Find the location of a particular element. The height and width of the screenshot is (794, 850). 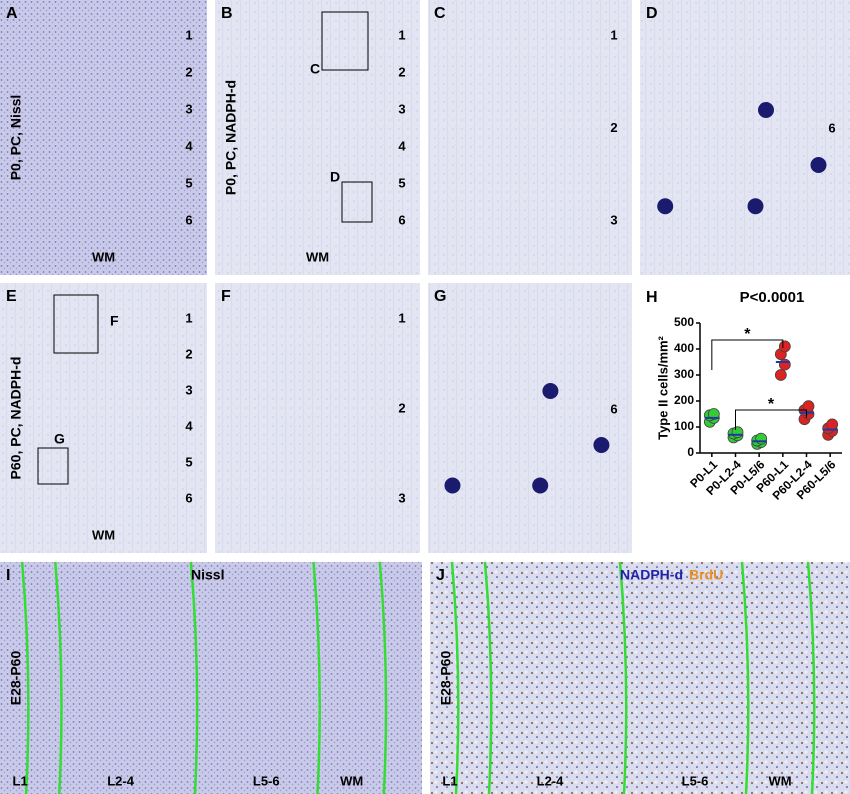

y-tick-label: 300 is located at coordinates (684, 374).